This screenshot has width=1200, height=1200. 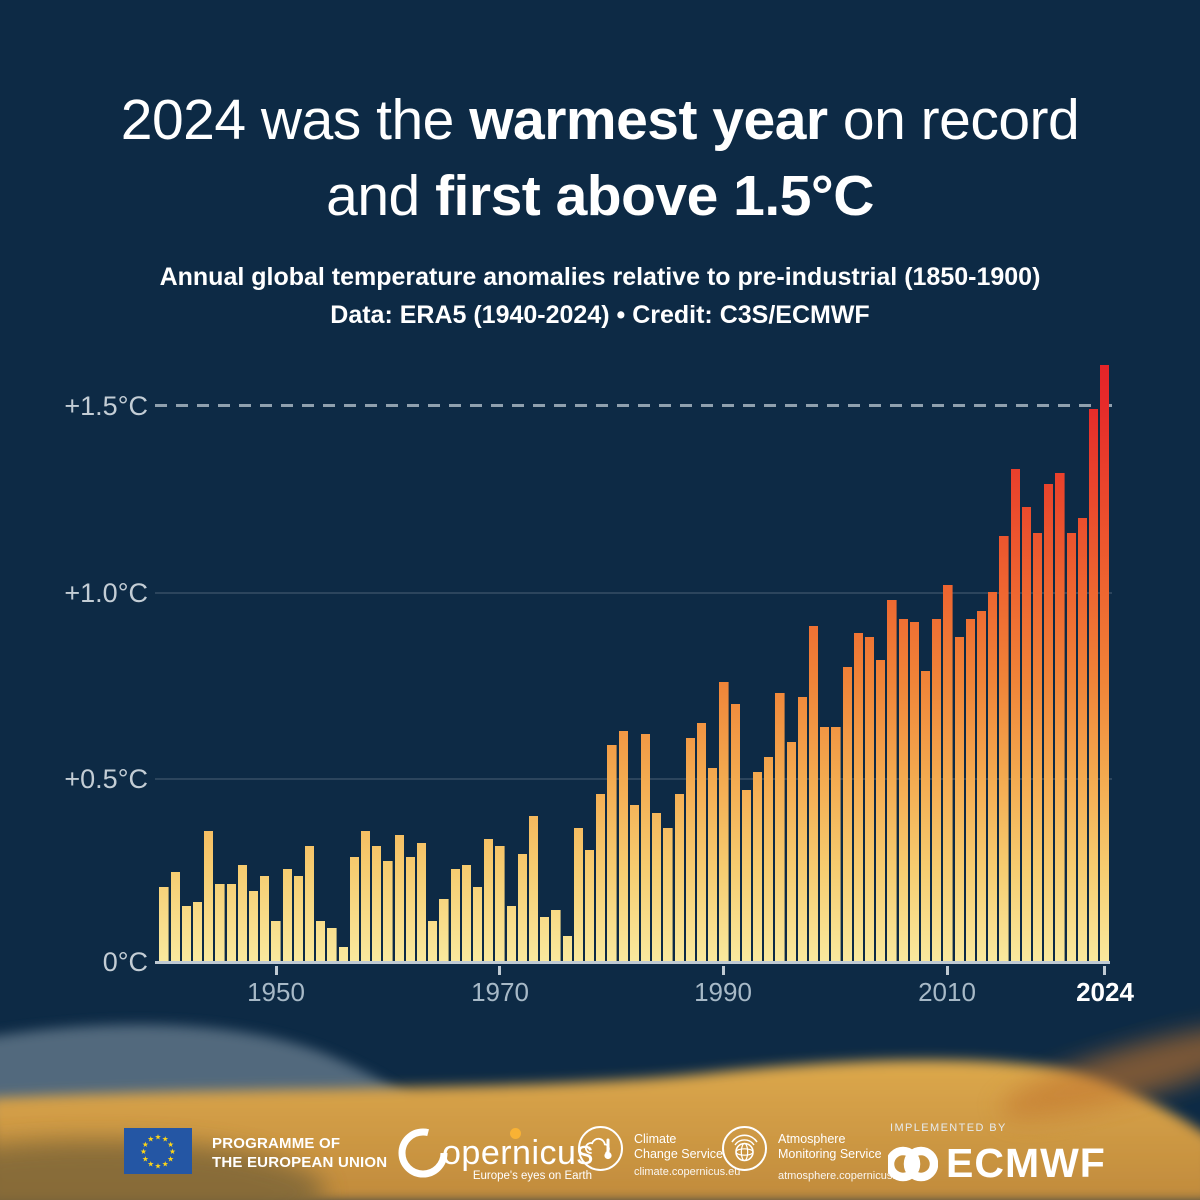 What do you see at coordinates (423, 1153) in the screenshot?
I see `copernicus-crescent-icon` at bounding box center [423, 1153].